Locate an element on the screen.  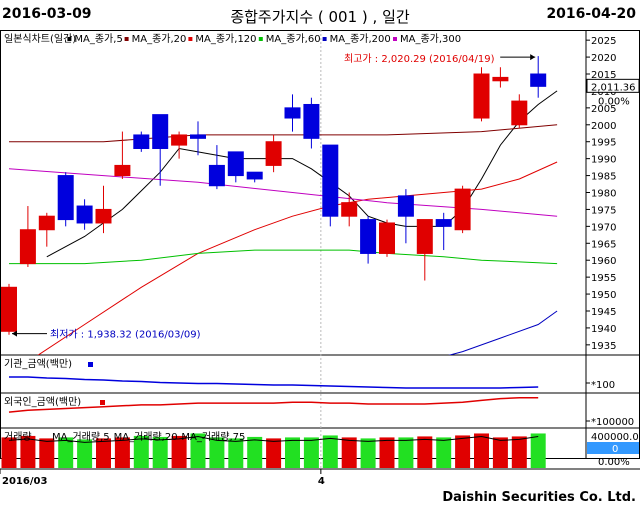
y-tick-label: 1990 is located at coordinates (603, 160).